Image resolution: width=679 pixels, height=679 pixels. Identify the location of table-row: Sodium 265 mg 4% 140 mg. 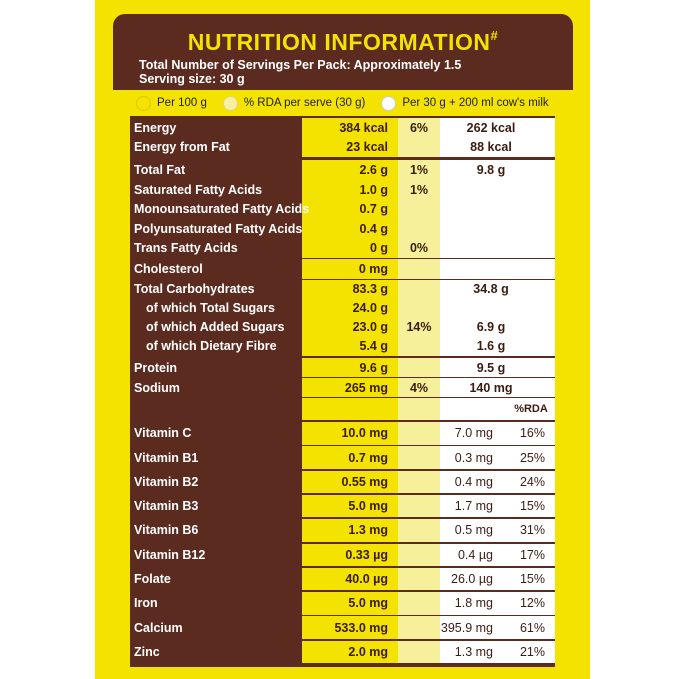
(342, 387).